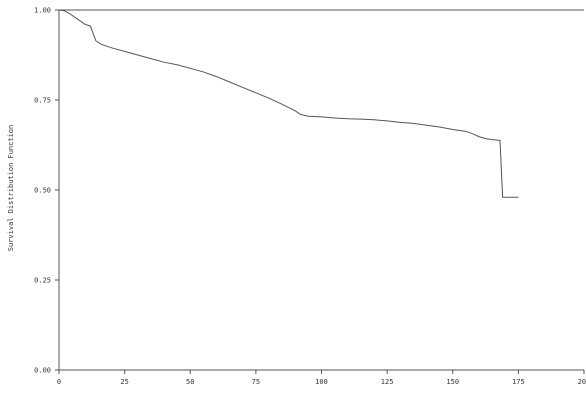  I want to click on y-tick-label: 0.25, so click(42, 281).